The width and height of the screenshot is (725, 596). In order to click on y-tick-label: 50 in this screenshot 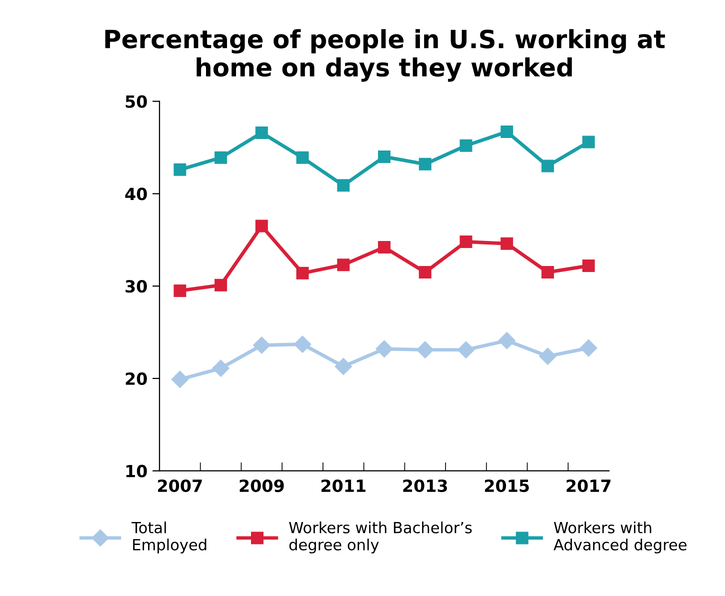, I will do `click(136, 101)`.